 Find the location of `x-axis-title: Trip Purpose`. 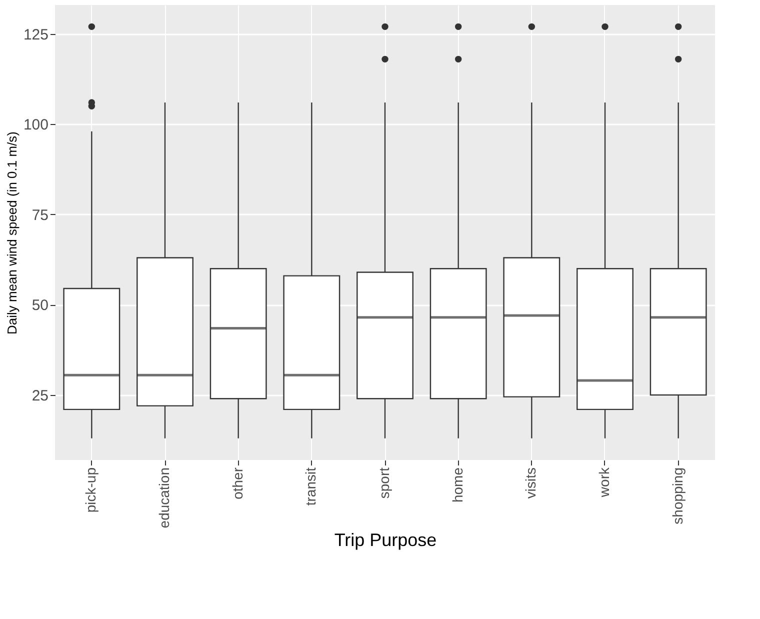

x-axis-title: Trip Purpose is located at coordinates (385, 540).